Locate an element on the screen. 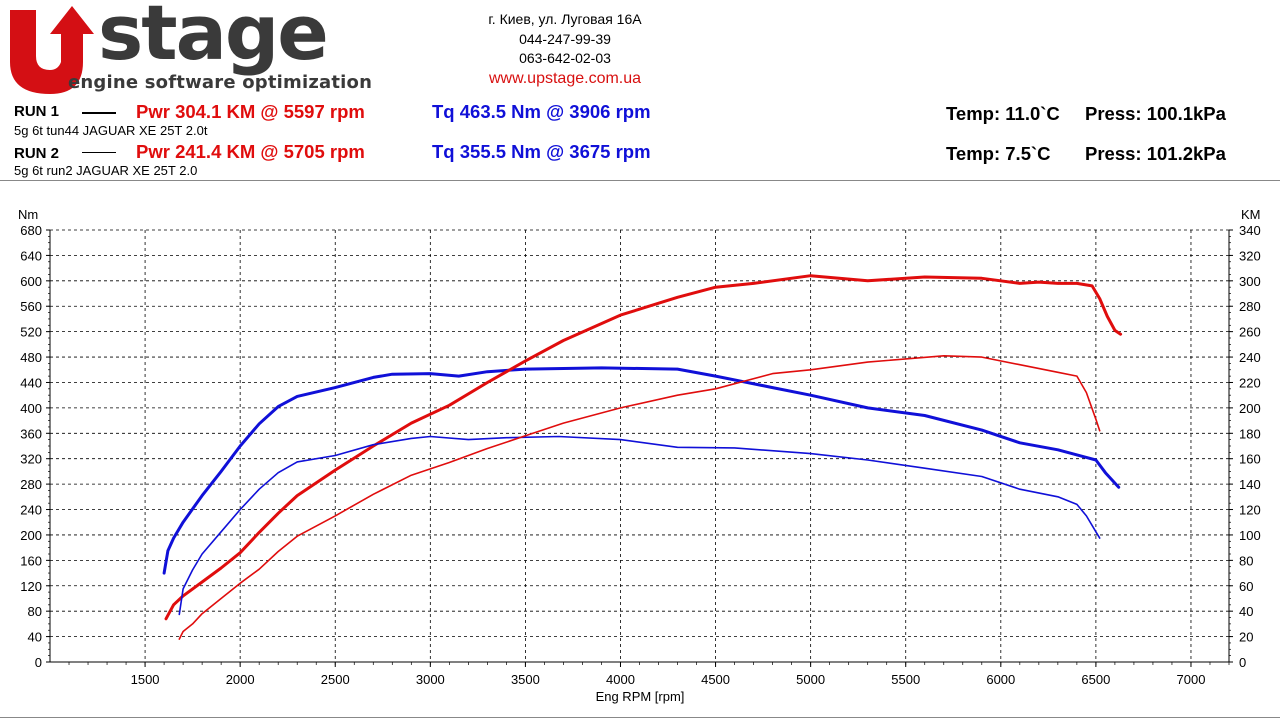 Image resolution: width=1280 pixels, height=720 pixels. run2-power: Pwr 241.4 KM @ 5705 rpm is located at coordinates (250, 151).